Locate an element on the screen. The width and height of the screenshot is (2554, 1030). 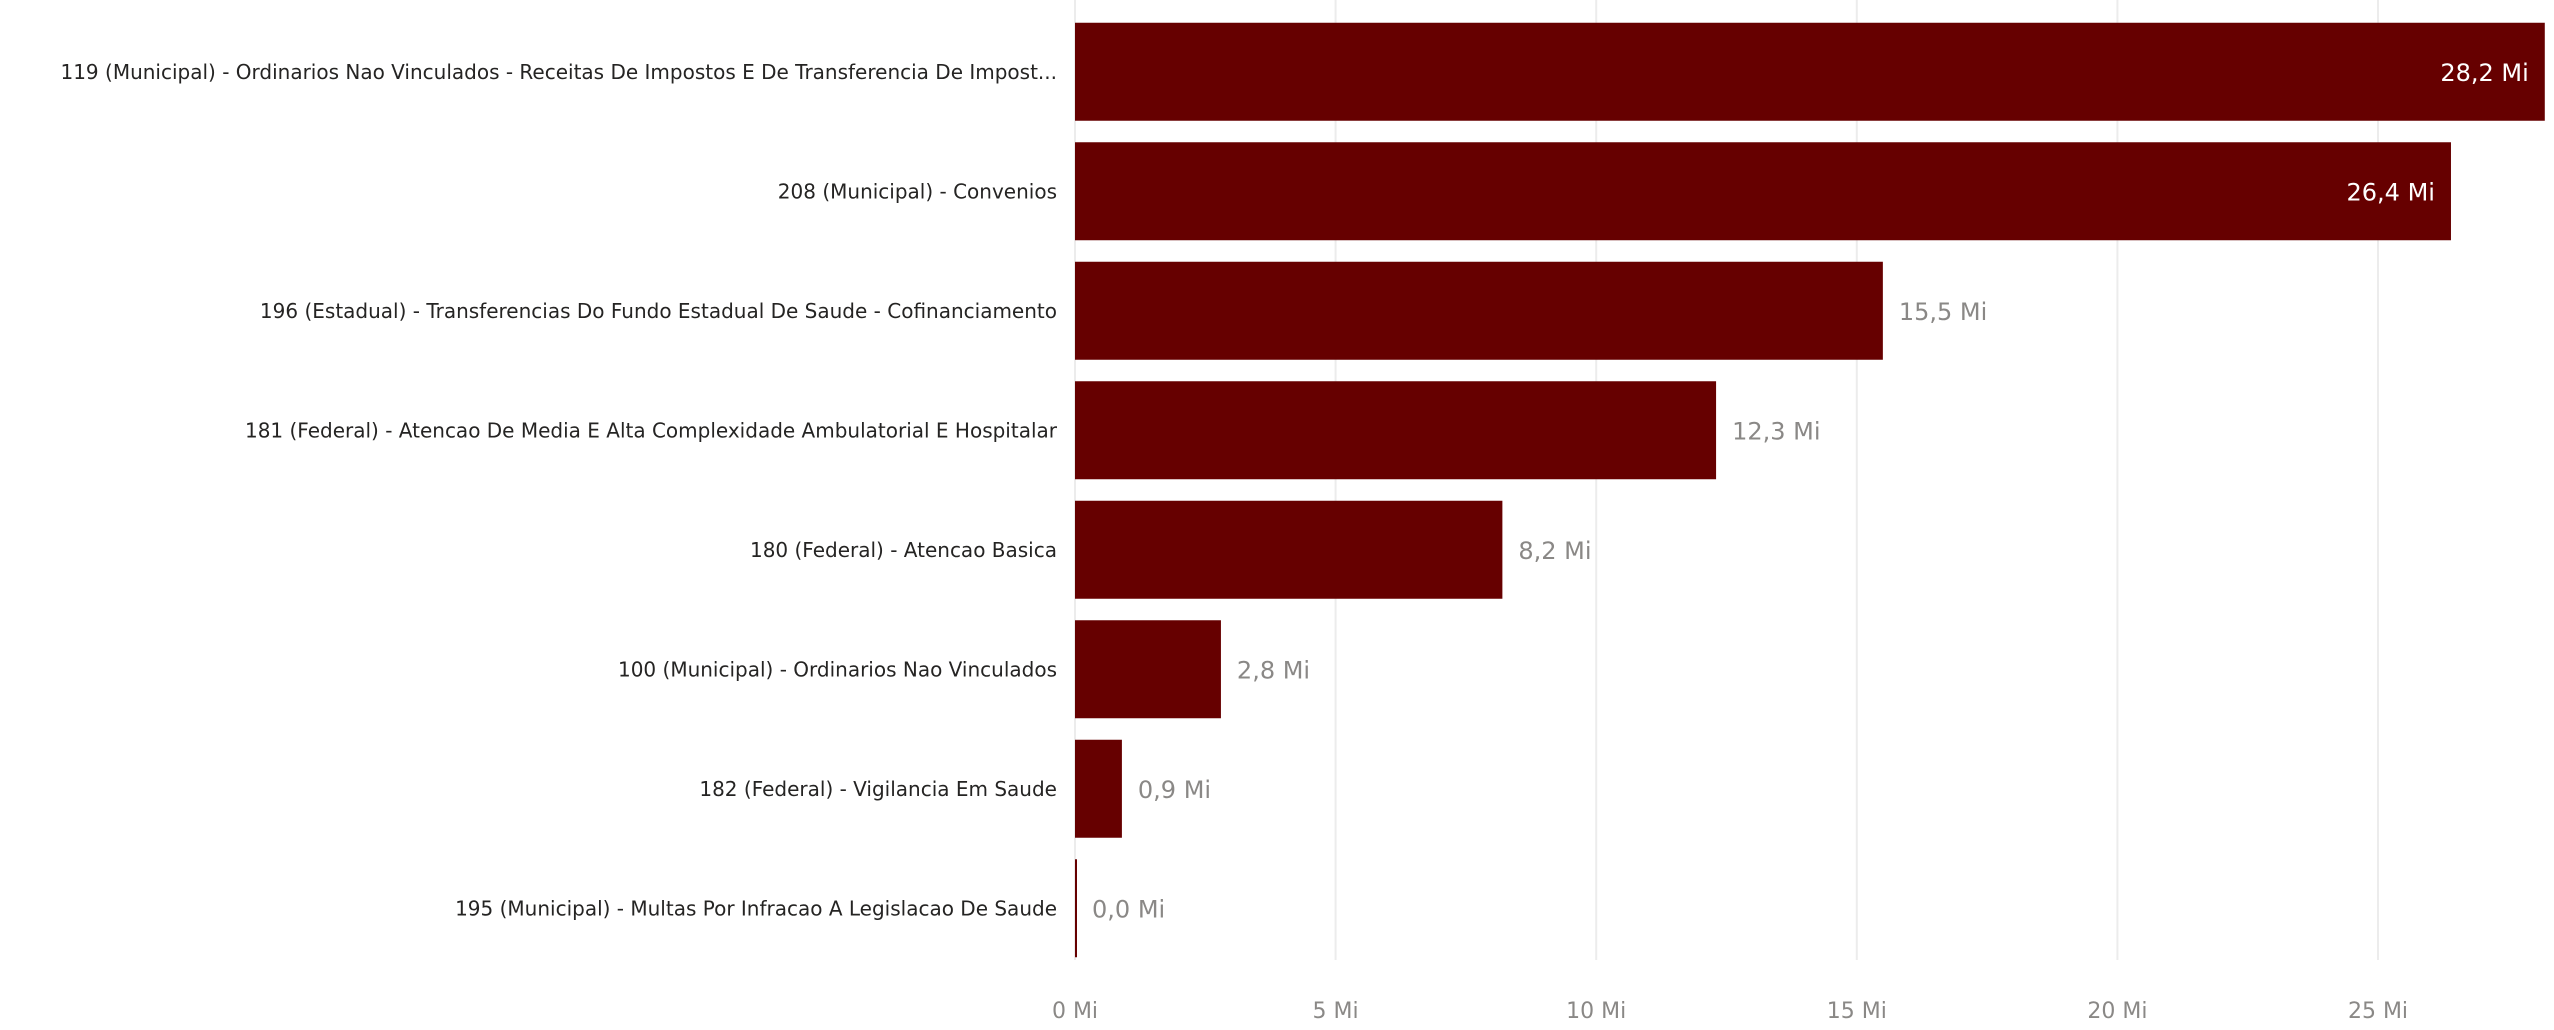
x-tick-label: 15 Mi is located at coordinates (1857, 1011).